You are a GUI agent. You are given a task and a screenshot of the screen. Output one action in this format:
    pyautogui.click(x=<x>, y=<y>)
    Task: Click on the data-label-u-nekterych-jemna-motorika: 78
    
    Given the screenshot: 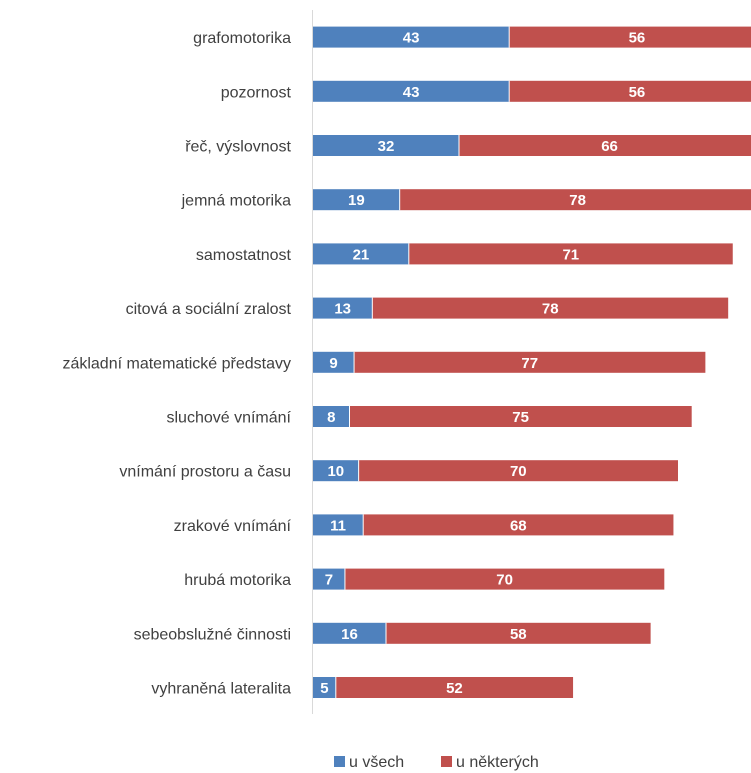 What is the action you would take?
    pyautogui.click(x=577, y=200)
    